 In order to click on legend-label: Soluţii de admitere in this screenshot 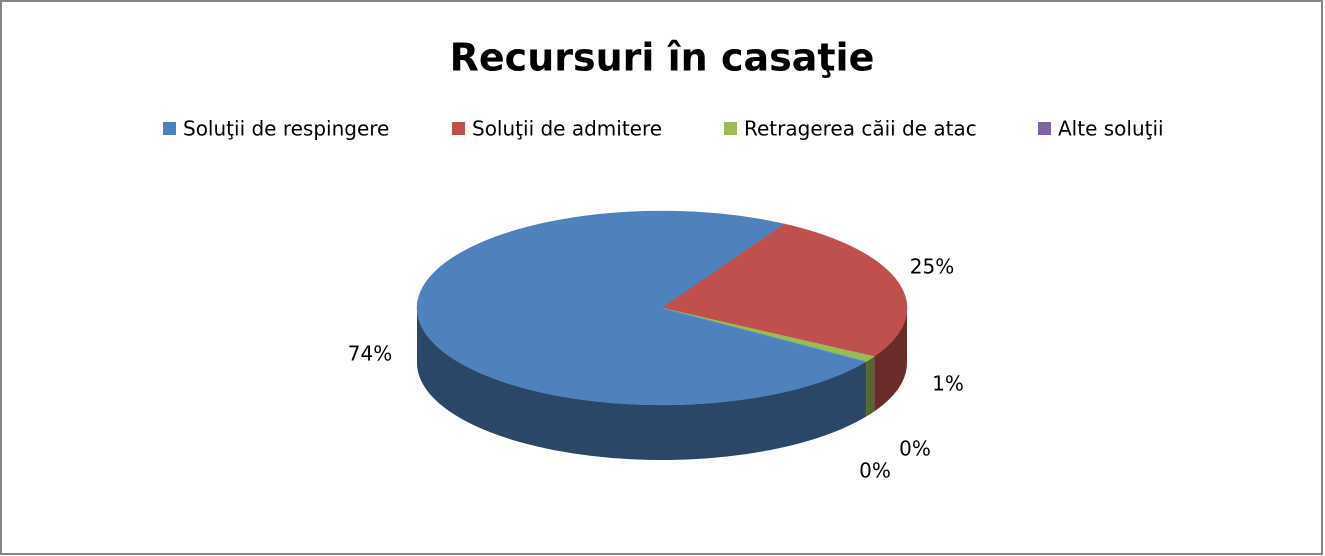, I will do `click(567, 129)`.